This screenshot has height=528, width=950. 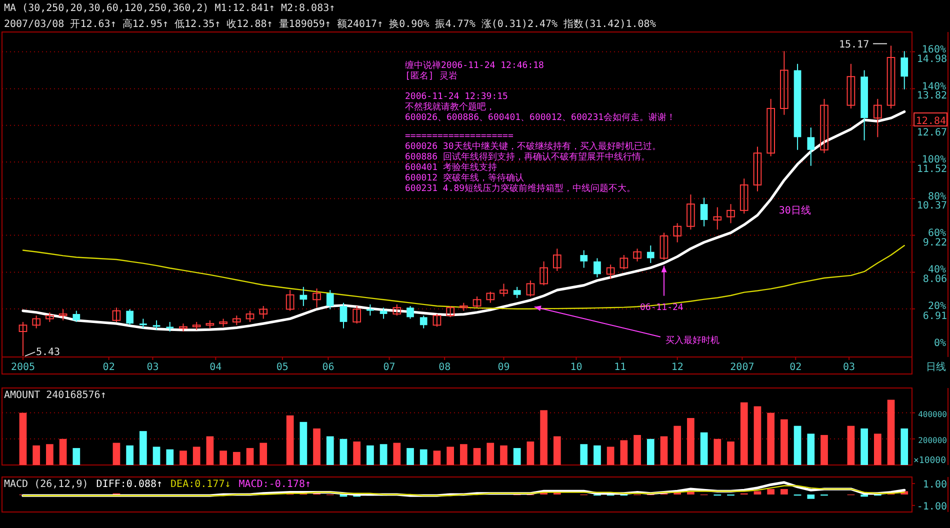 What do you see at coordinates (742, 367) in the screenshot?
I see `x-tick-label: 2007` at bounding box center [742, 367].